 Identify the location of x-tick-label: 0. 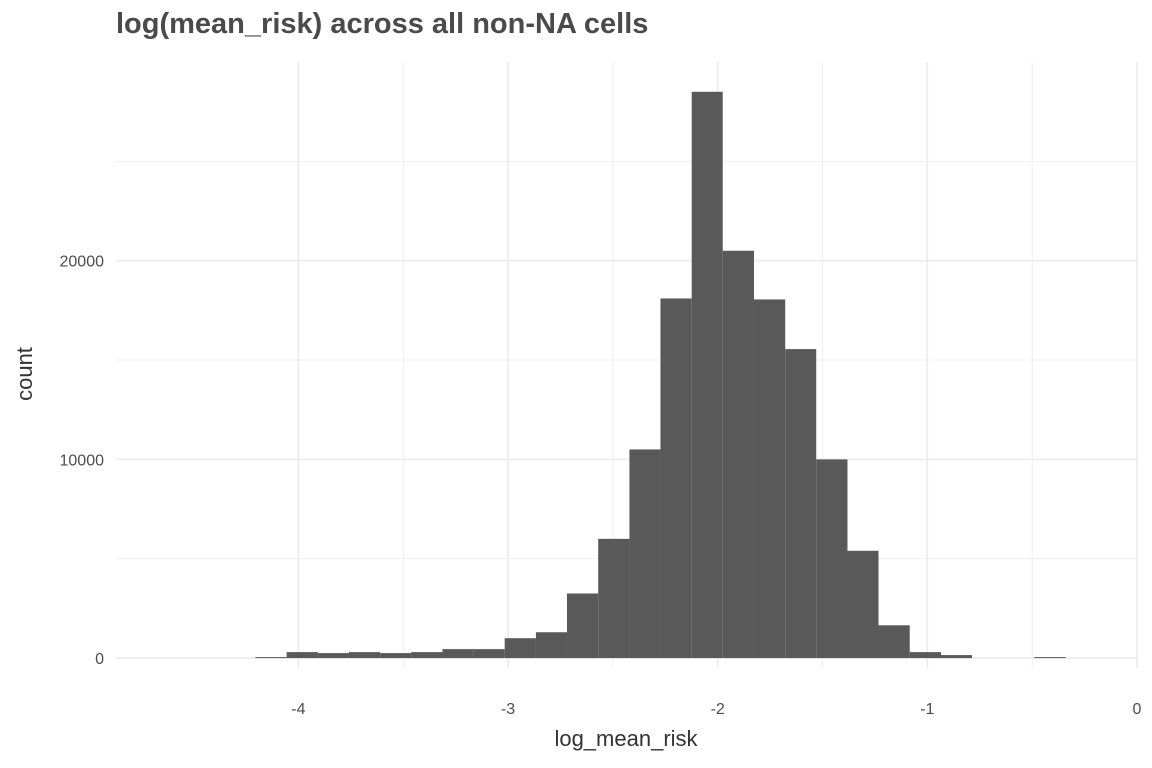
(1137, 709).